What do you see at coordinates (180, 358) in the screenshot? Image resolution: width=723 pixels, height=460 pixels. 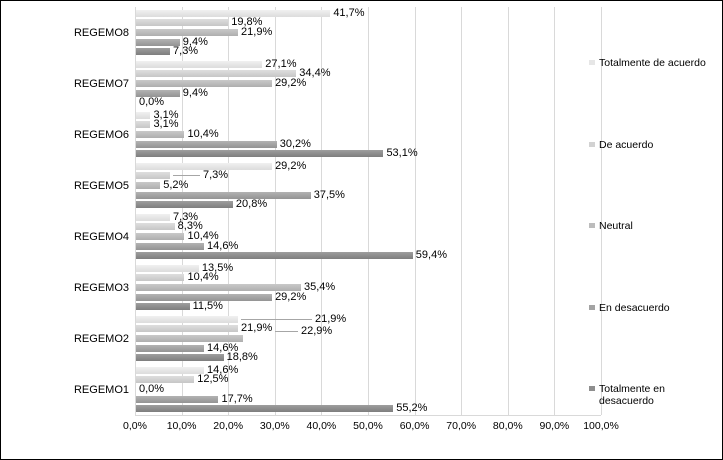 I see `bar-regemo2-s5` at bounding box center [180, 358].